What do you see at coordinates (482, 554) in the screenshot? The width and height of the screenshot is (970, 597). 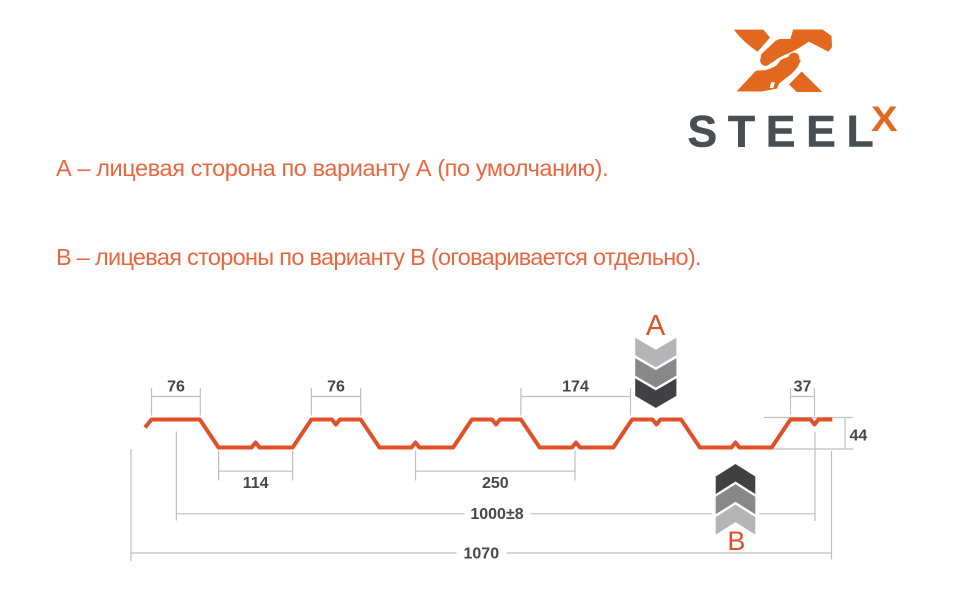 I see `svg-text: 1070` at bounding box center [482, 554].